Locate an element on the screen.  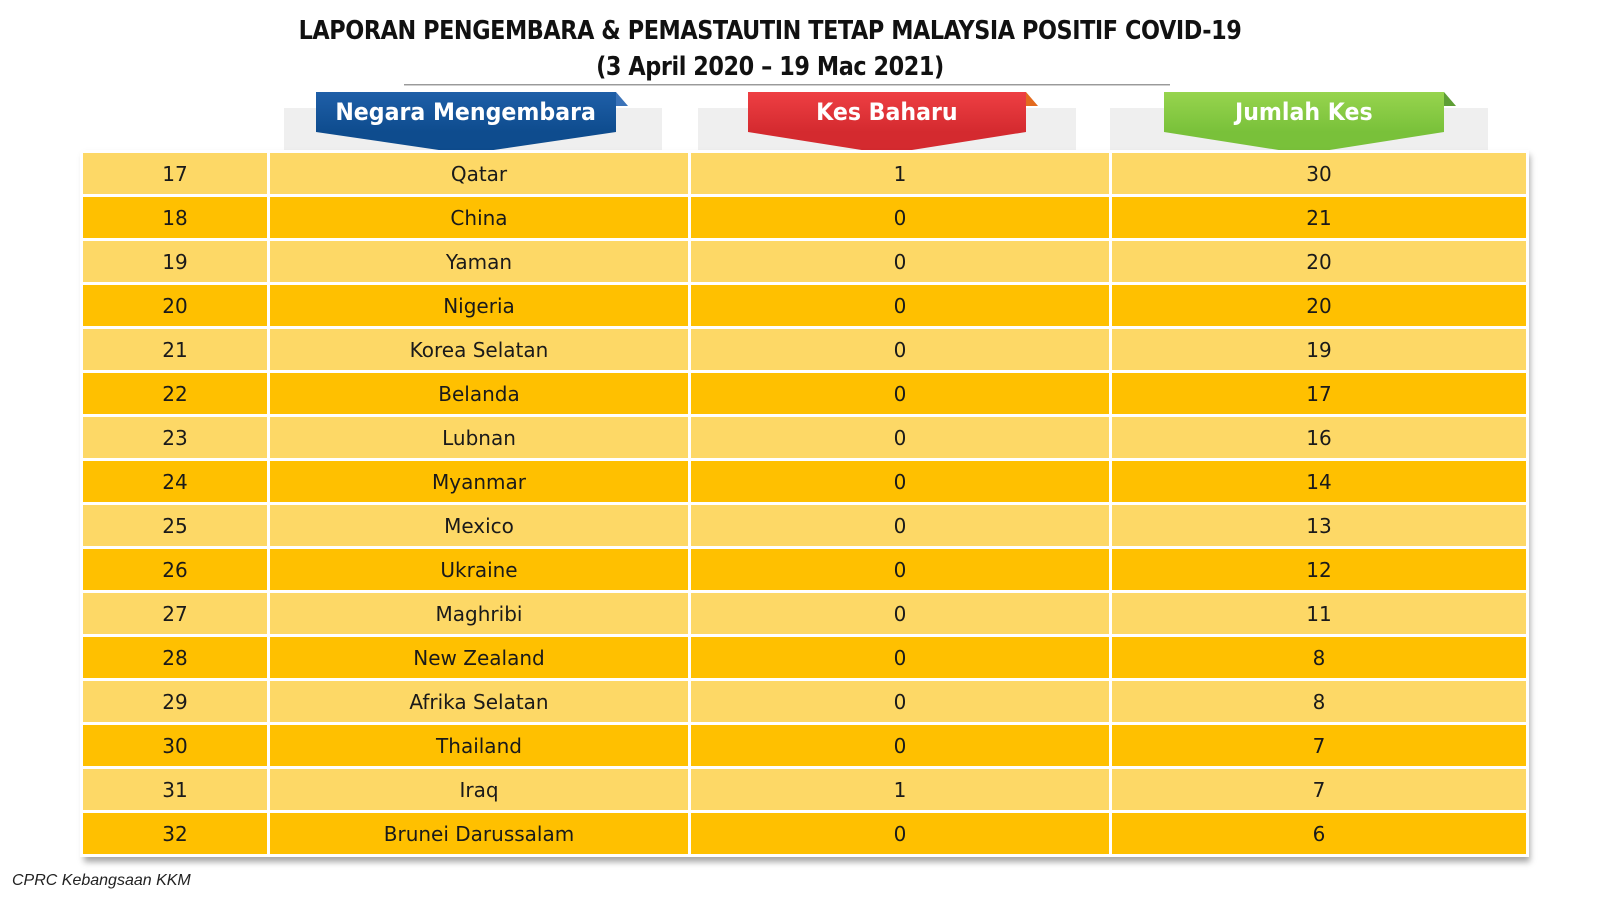
new-cases-header-banner: Kes Baharu is located at coordinates (887, 112).